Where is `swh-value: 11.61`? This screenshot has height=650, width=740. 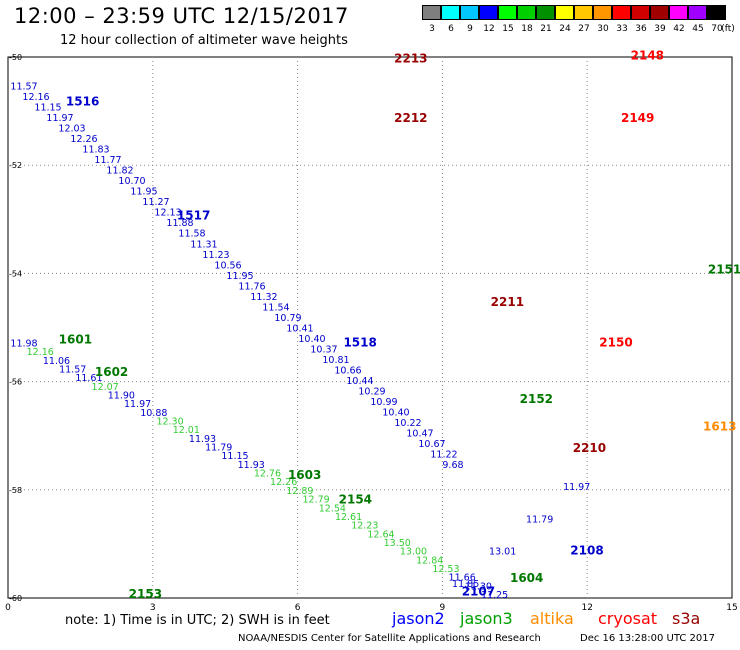
swh-value: 11.61 is located at coordinates (88, 378).